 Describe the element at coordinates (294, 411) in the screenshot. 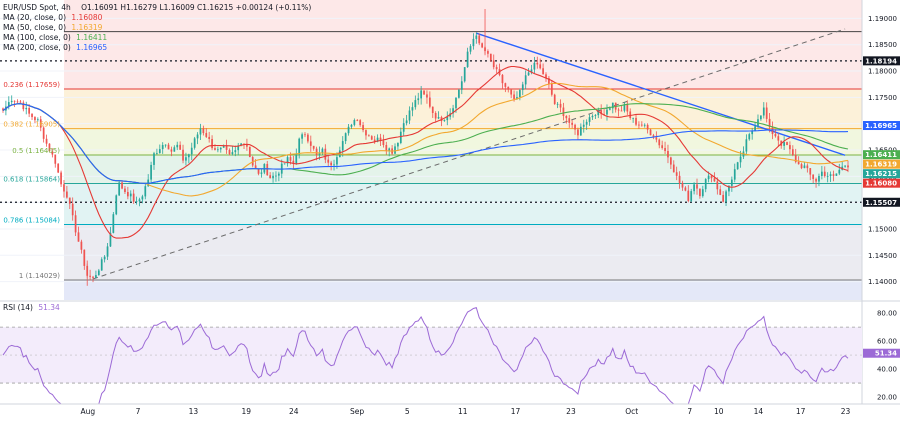

I see `time-tick-label: 24` at that location.